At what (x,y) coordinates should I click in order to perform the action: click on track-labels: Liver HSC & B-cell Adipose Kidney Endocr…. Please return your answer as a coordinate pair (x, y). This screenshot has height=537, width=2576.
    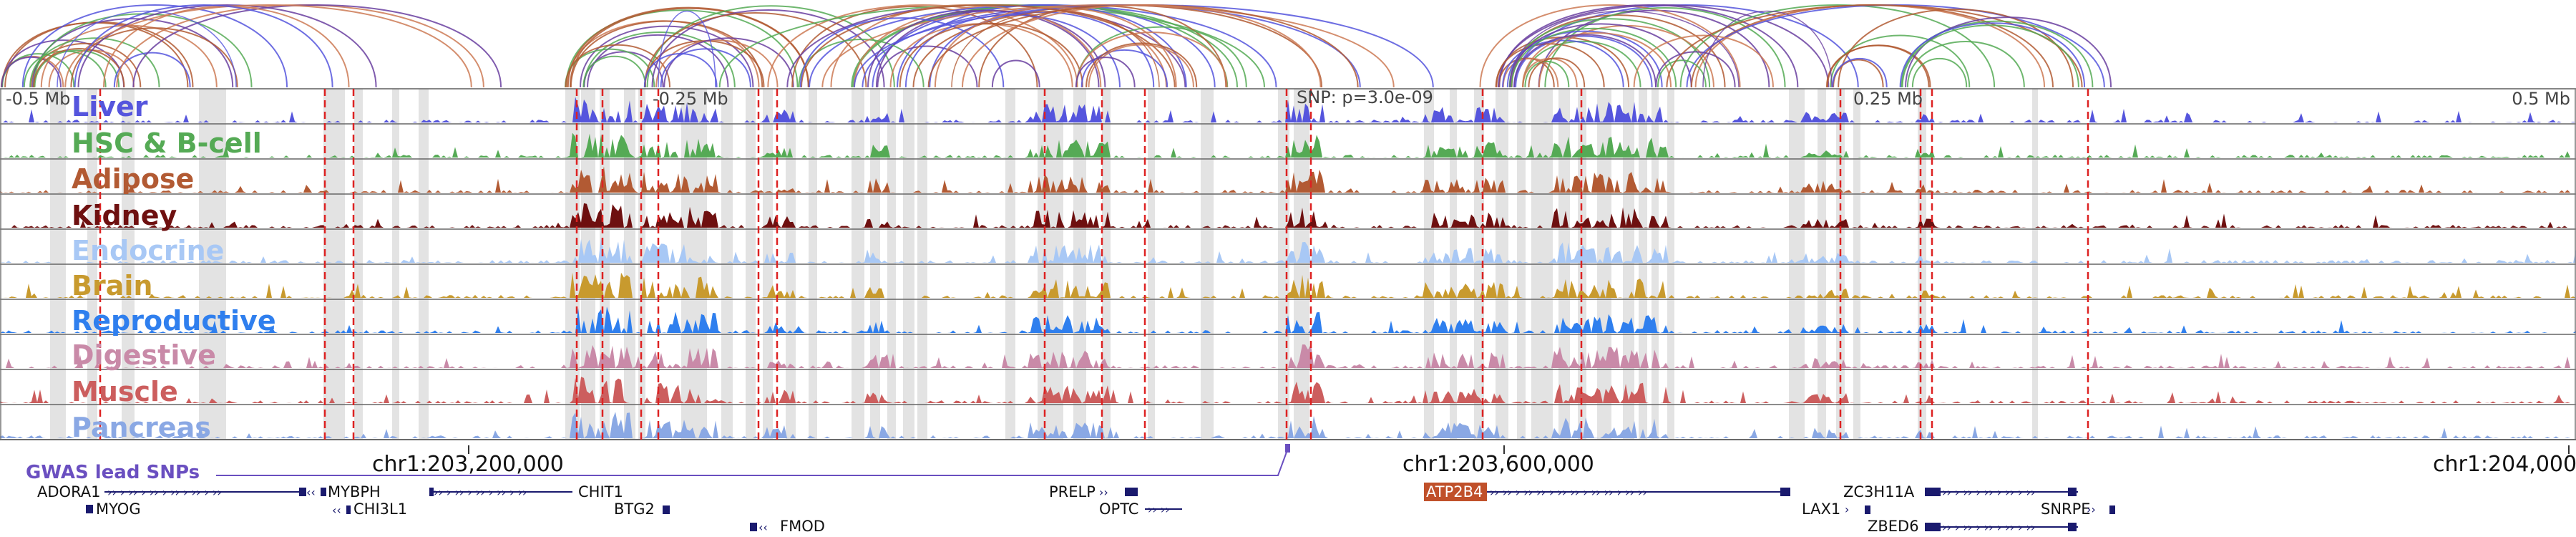
    Looking at the image, I should click on (174, 267).